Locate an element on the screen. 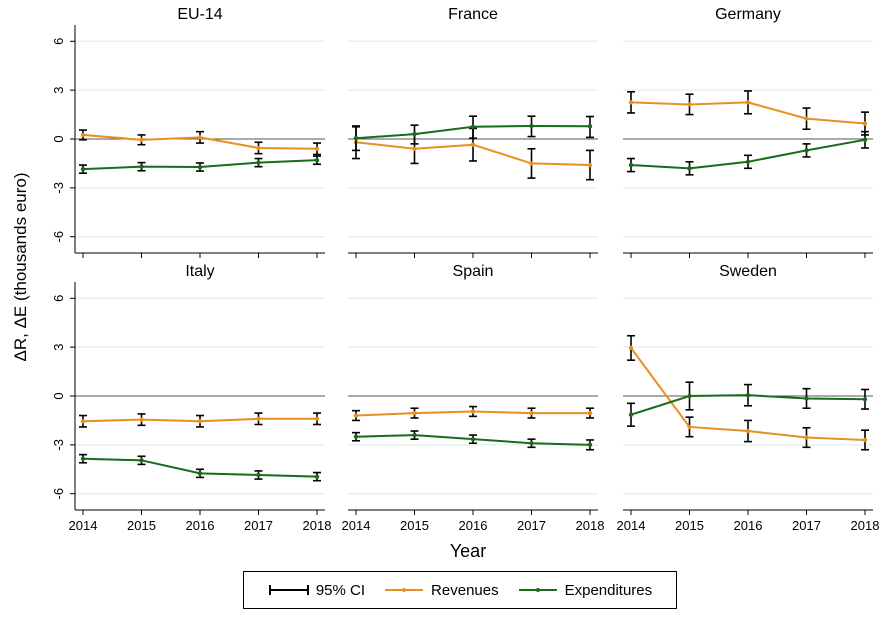 This screenshot has width=894, height=622. legend-label-revenues: Revenues is located at coordinates (465, 590).